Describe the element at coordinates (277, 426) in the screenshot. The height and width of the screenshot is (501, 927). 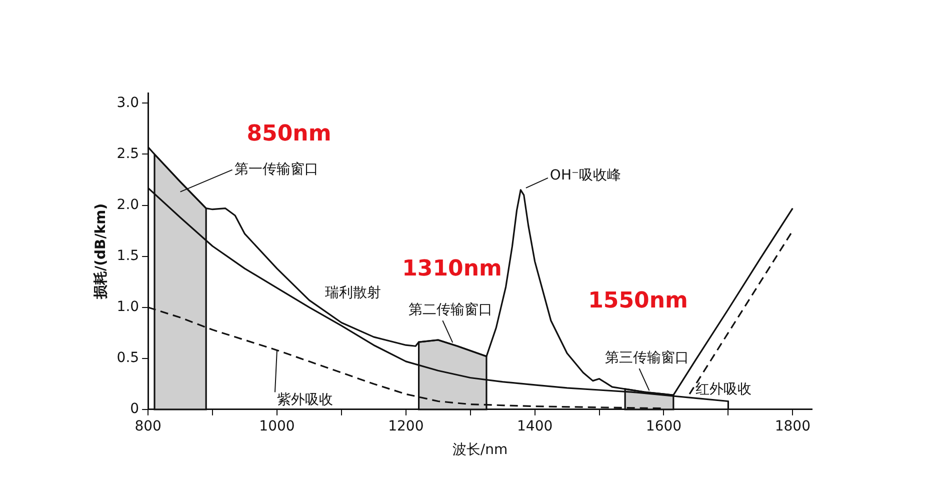
I see `x-tick-label: 1000` at that location.